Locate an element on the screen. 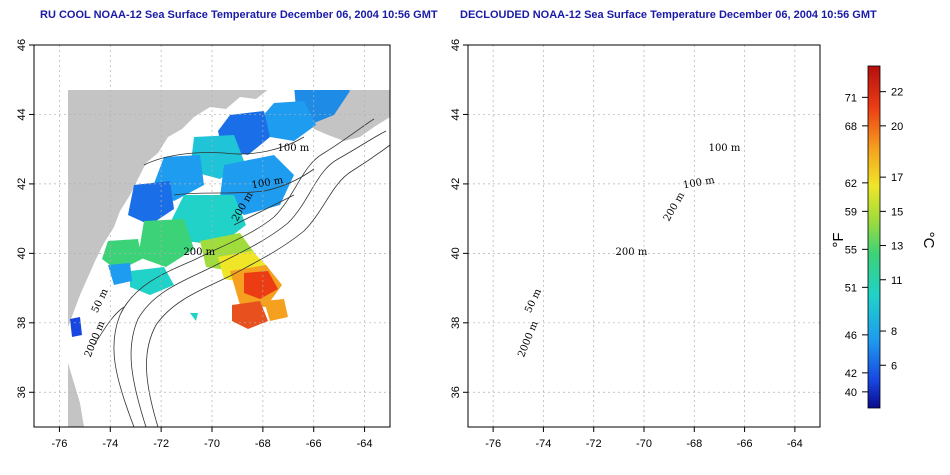 The height and width of the screenshot is (475, 950). celsius-unit-label: °C is located at coordinates (928, 240).